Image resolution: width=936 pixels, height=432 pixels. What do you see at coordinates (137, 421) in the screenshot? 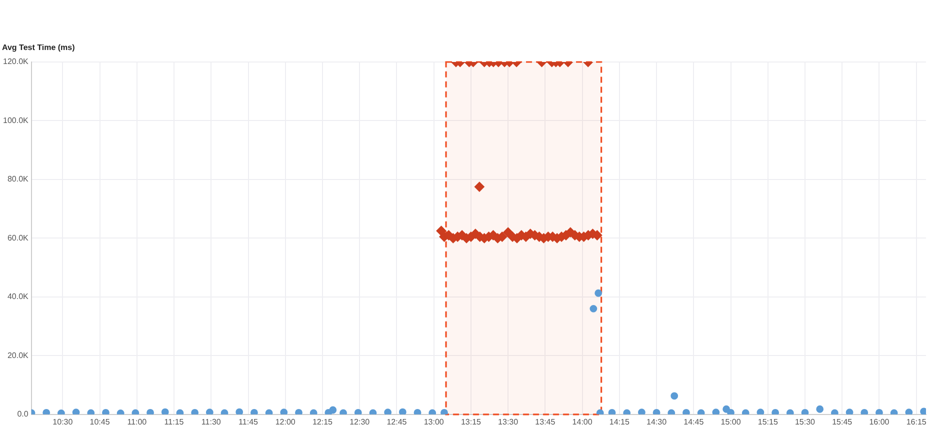
I see `x-tick-label: 11:00` at bounding box center [137, 421].